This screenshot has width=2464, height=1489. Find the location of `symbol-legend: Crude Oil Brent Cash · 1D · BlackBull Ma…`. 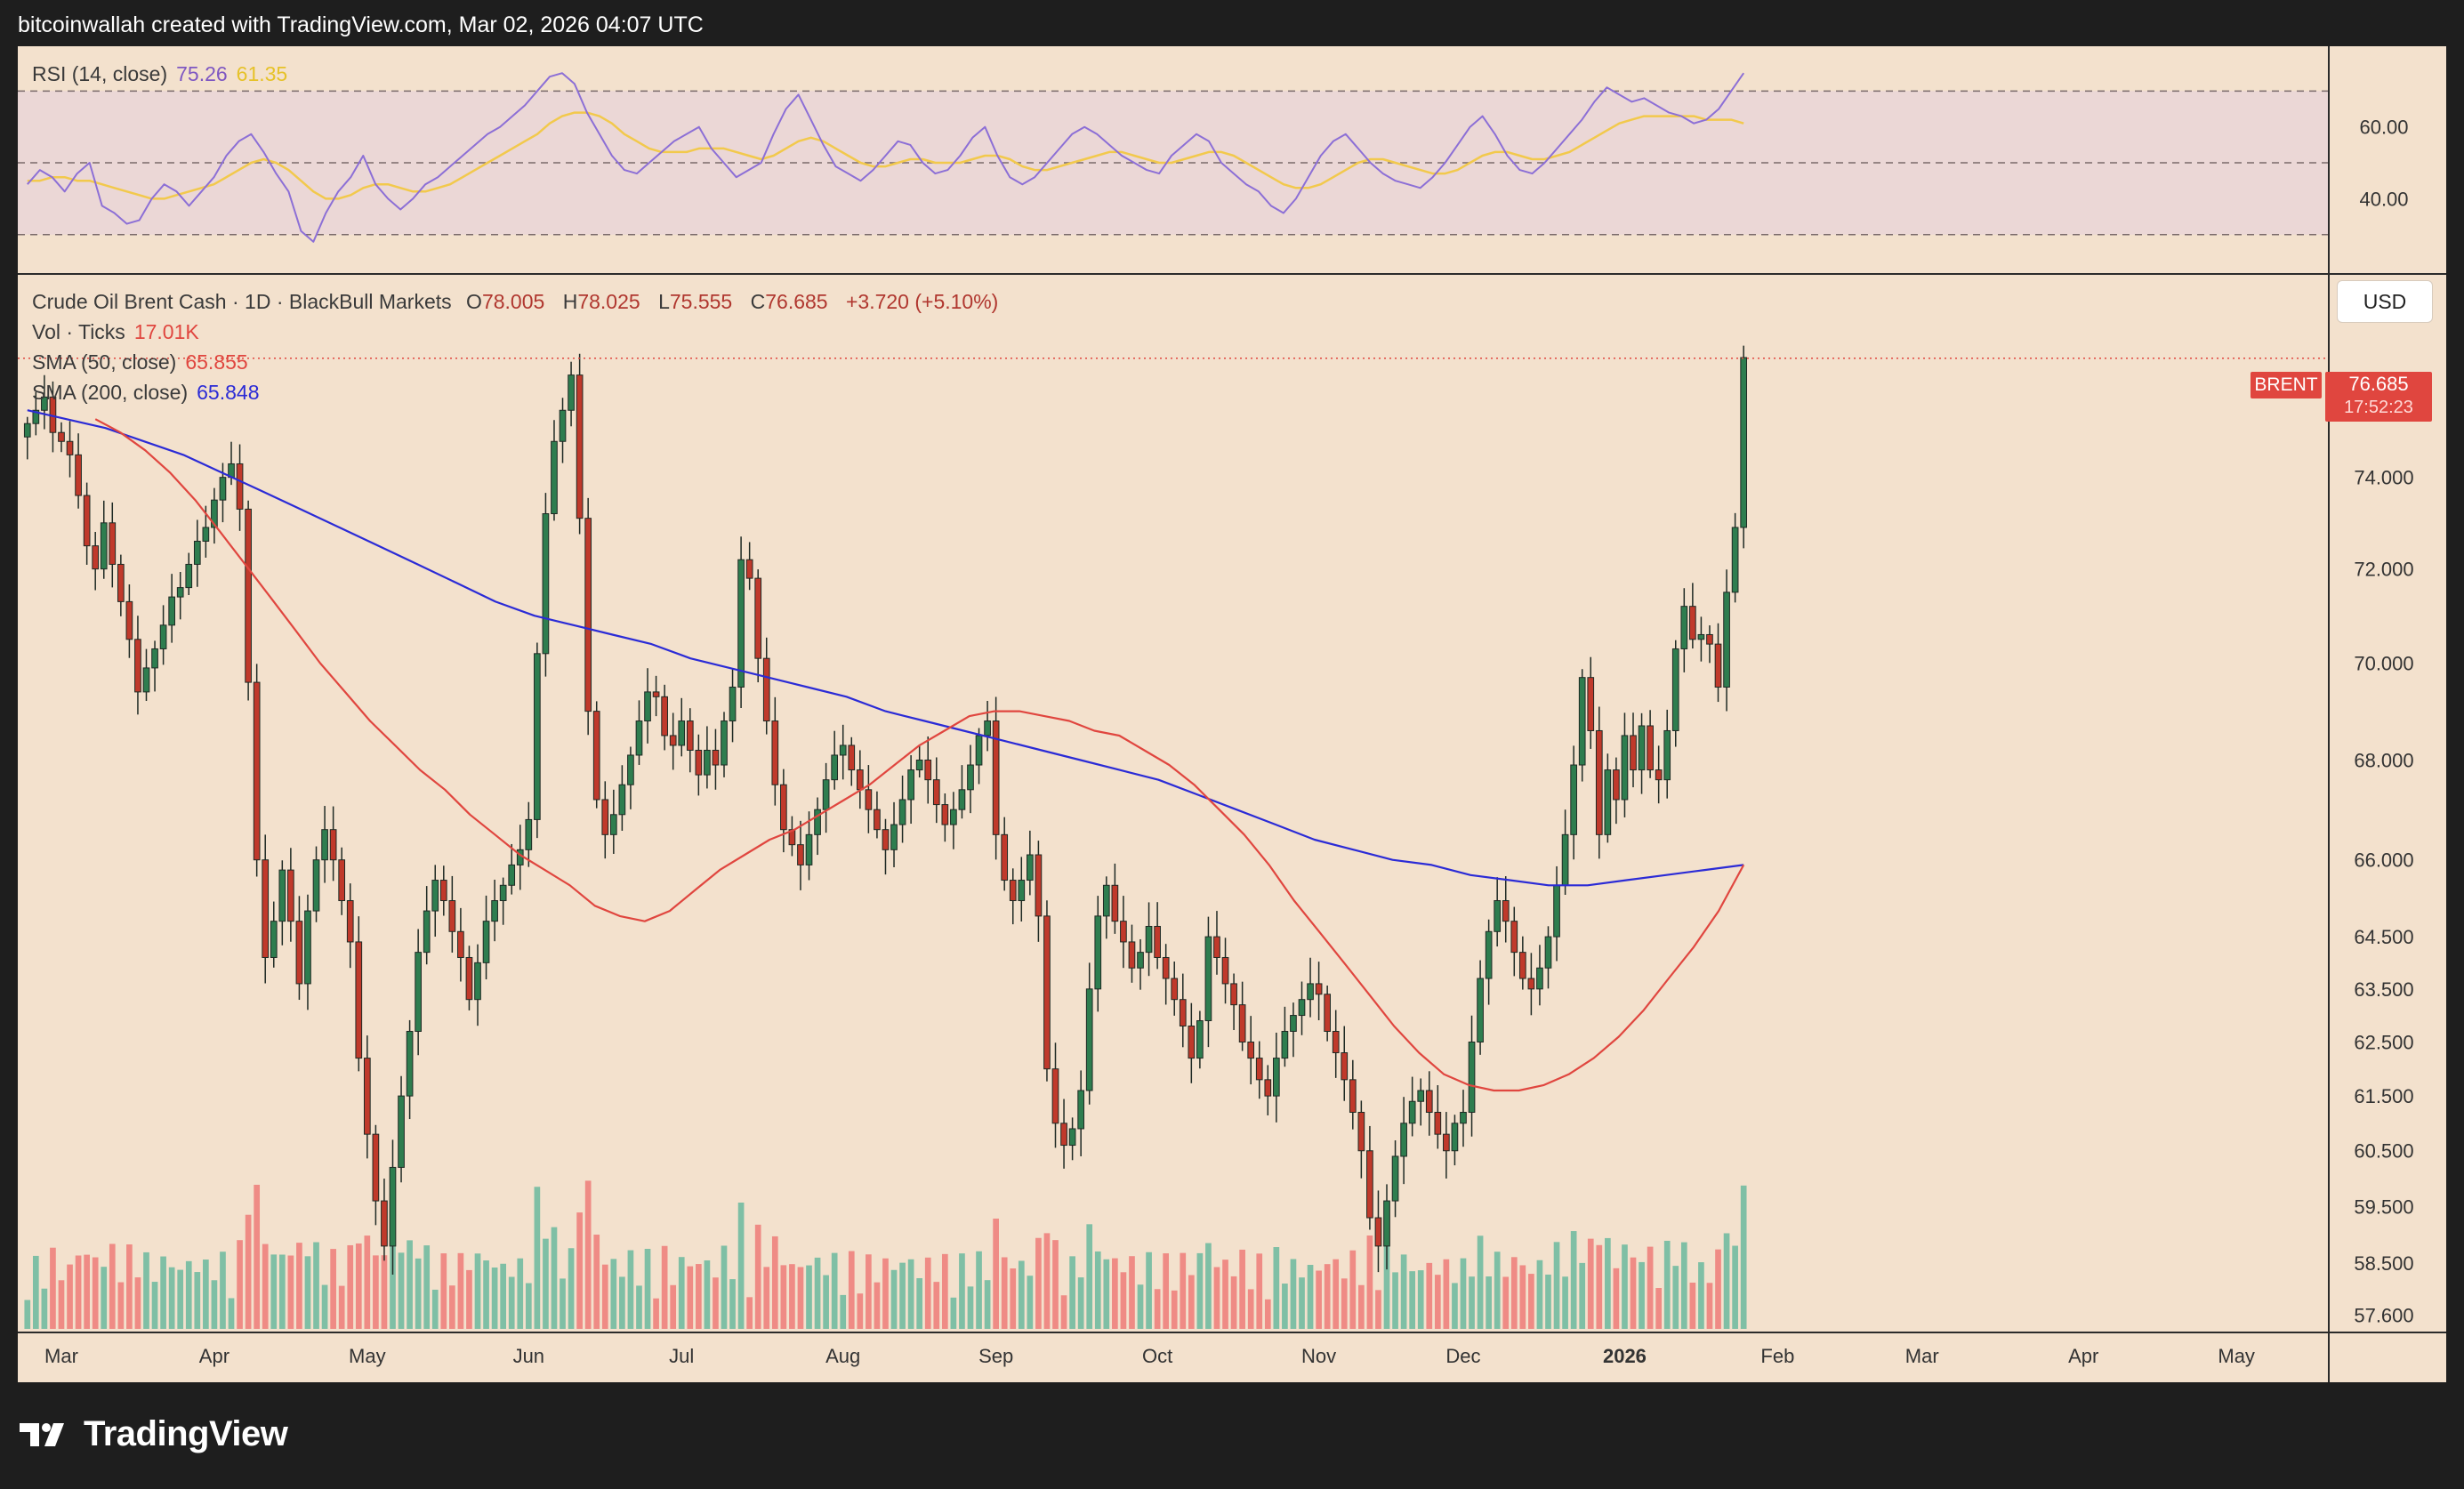

symbol-legend: Crude Oil Brent Cash · 1D · BlackBull Ma… is located at coordinates (521, 302).